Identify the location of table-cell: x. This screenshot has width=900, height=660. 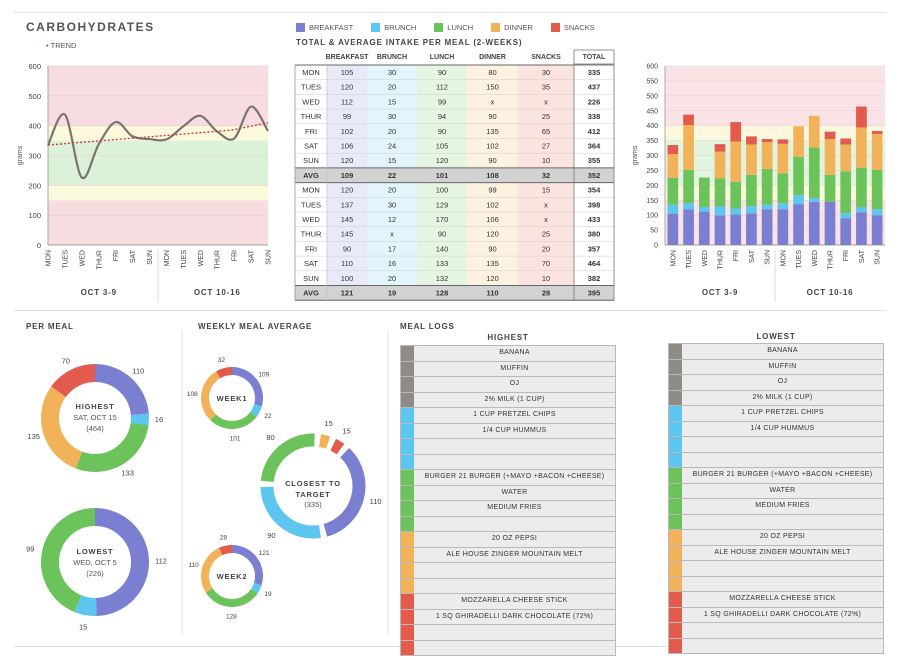
(546, 219).